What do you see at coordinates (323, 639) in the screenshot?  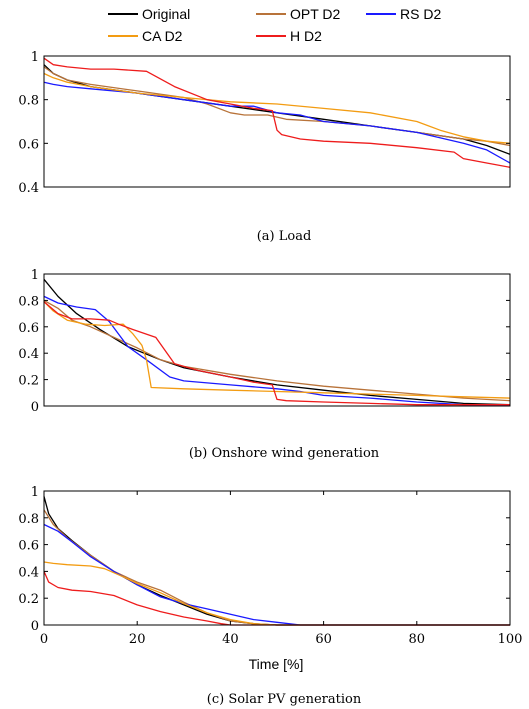 I see `x-tick-label-solar-pv: 60` at bounding box center [323, 639].